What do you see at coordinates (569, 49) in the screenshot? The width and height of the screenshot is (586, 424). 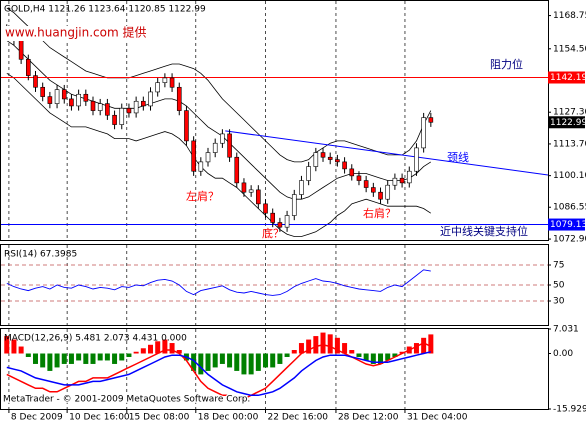 I see `y-tick-label: 1154.50` at bounding box center [569, 49].